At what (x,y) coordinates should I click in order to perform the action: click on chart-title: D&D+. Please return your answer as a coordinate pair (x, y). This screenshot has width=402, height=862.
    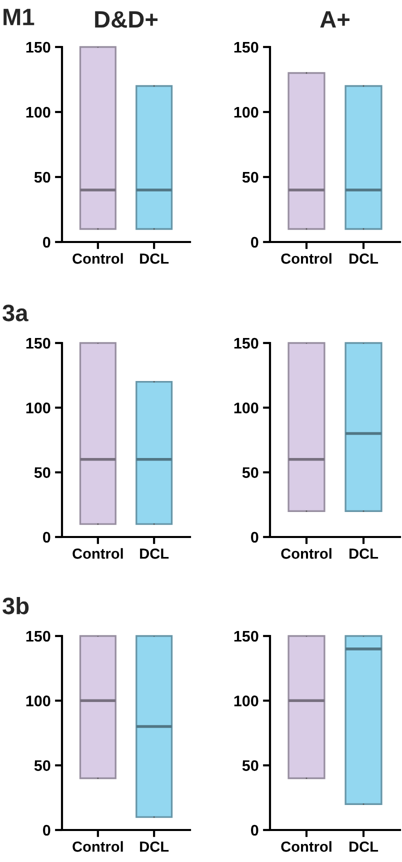
    Looking at the image, I should click on (126, 19).